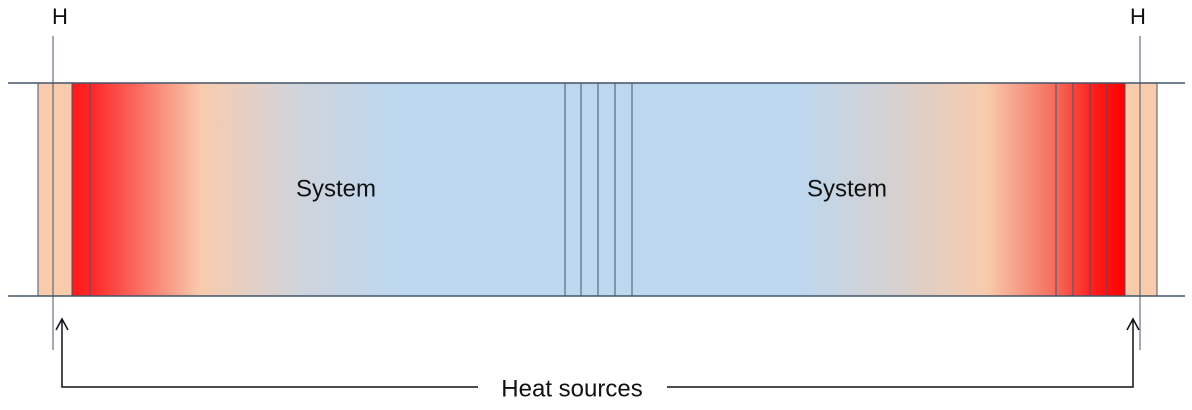  Describe the element at coordinates (55, 189) in the screenshot. I see `left-edge` at that location.